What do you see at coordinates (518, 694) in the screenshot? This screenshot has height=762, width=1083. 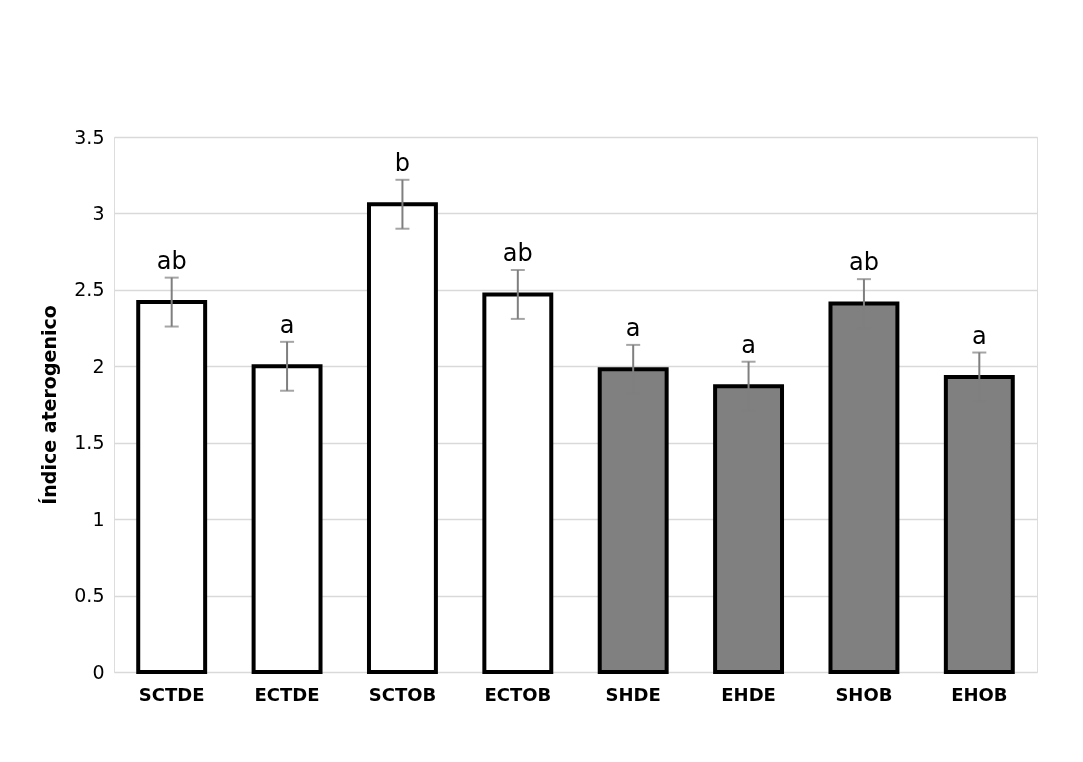 I see `x-tick-label: ECTOB` at bounding box center [518, 694].